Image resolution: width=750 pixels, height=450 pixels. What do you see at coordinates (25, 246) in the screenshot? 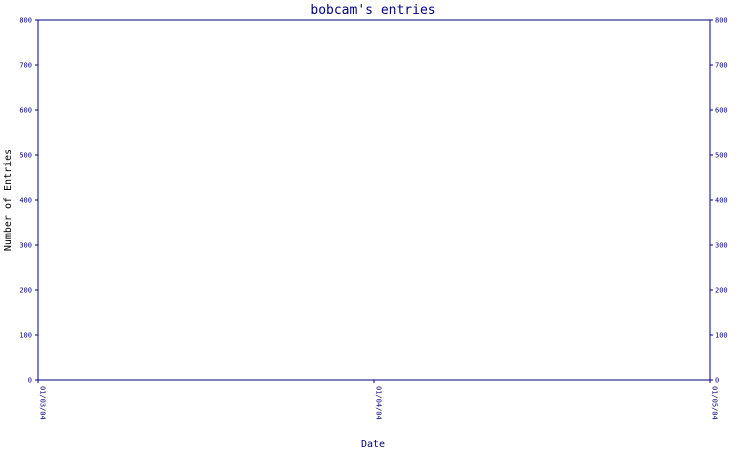
I see `y-tick-label-left: 300` at bounding box center [25, 246].